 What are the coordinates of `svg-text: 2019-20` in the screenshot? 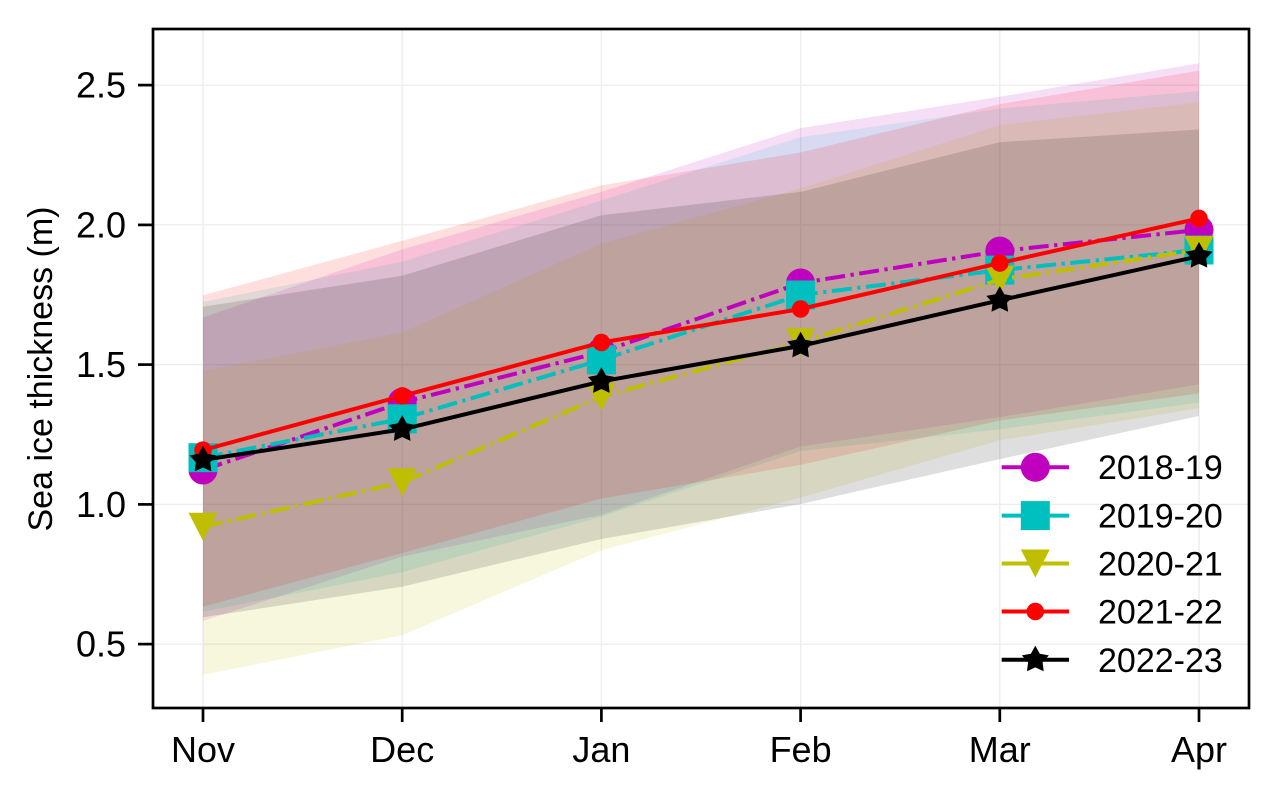 It's located at (1160, 517).